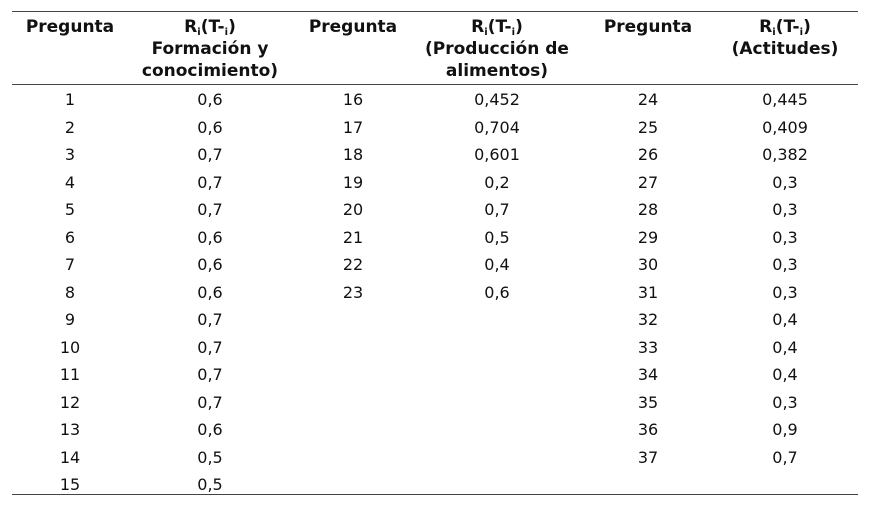  What do you see at coordinates (353, 292) in the screenshot?
I see `question-number-cell: 23` at bounding box center [353, 292].